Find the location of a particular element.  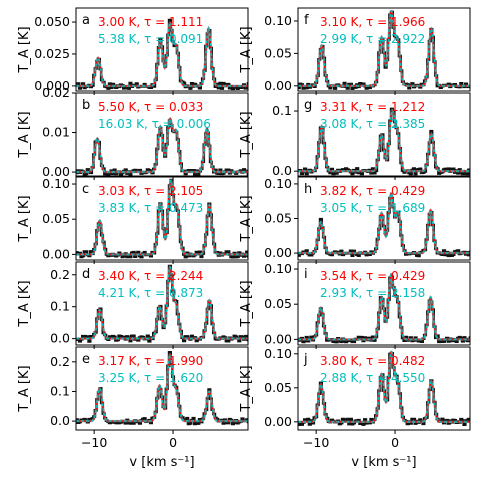

fit1-annotation: 3.00 K, τ = 1.111 is located at coordinates (150, 22).